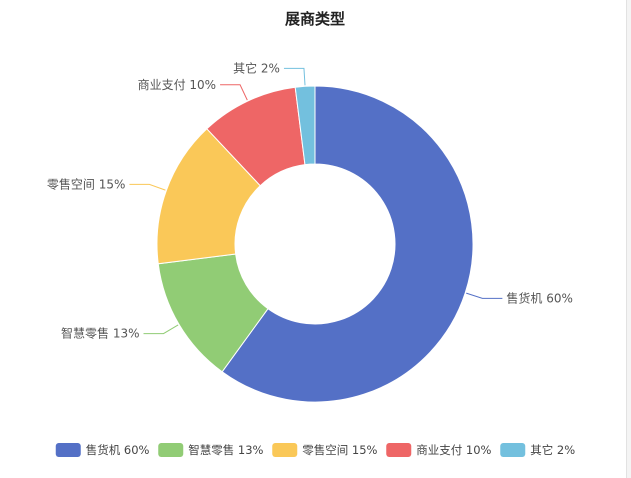  I want to click on legend-label-0: 售货机 60%, so click(118, 450).